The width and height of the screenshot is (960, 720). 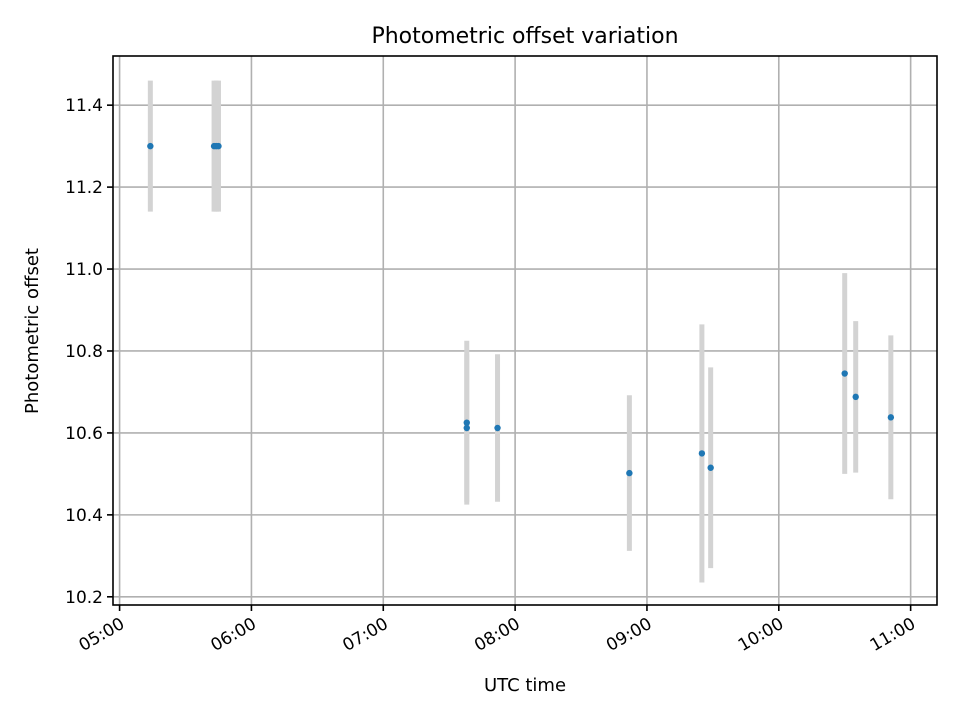 I want to click on y-tick-label: 10.6, so click(x=84, y=434).